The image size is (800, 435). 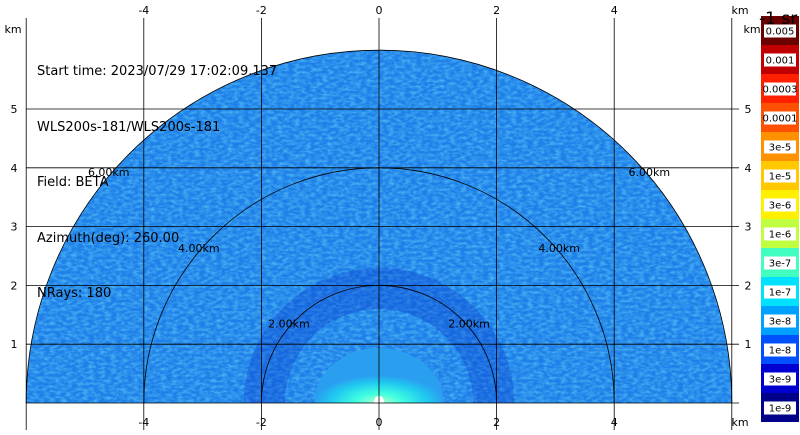 What do you see at coordinates (379, 344) in the screenshot?
I see `range-ring` at bounding box center [379, 344].